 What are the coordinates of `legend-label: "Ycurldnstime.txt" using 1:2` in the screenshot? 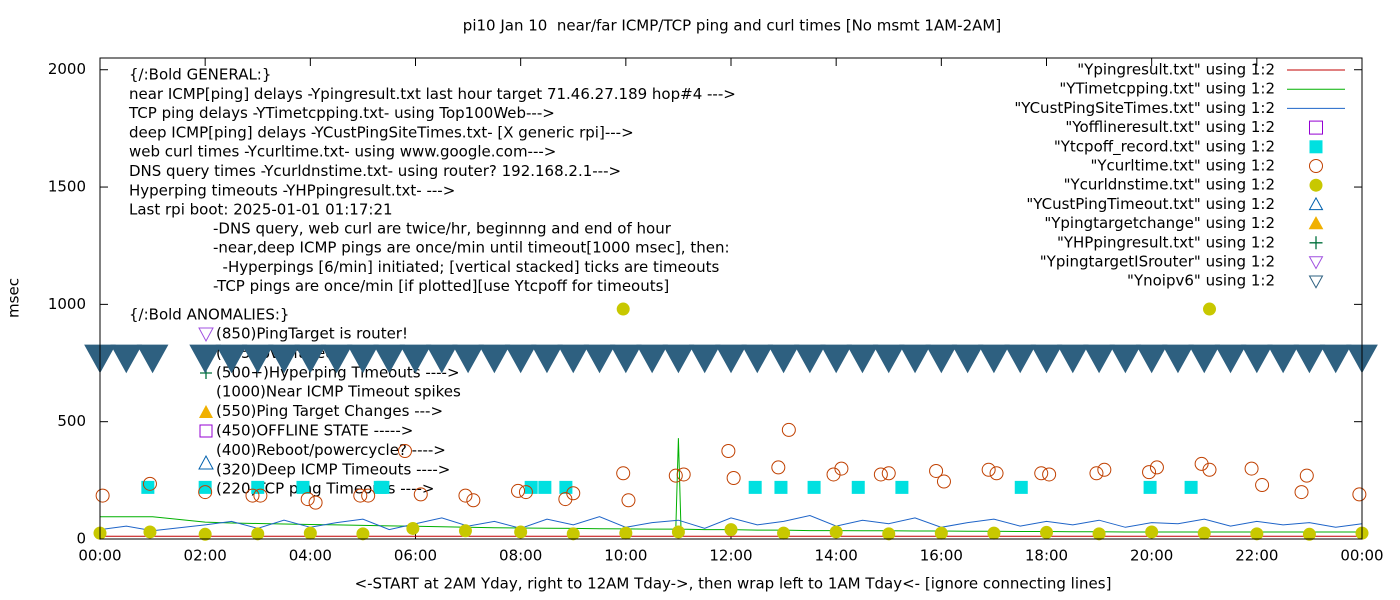 It's located at (1169, 185).